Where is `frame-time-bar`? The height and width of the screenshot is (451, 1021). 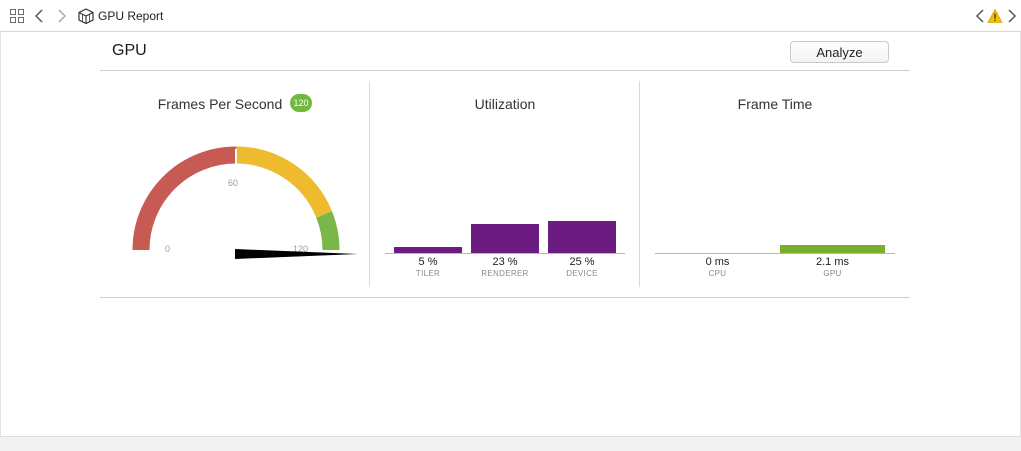 frame-time-bar is located at coordinates (832, 249).